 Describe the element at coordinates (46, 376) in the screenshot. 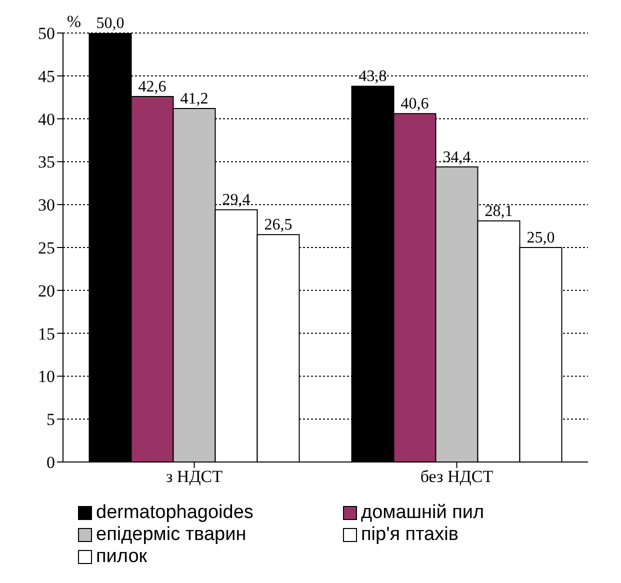

I see `y-tick-label: 10` at that location.